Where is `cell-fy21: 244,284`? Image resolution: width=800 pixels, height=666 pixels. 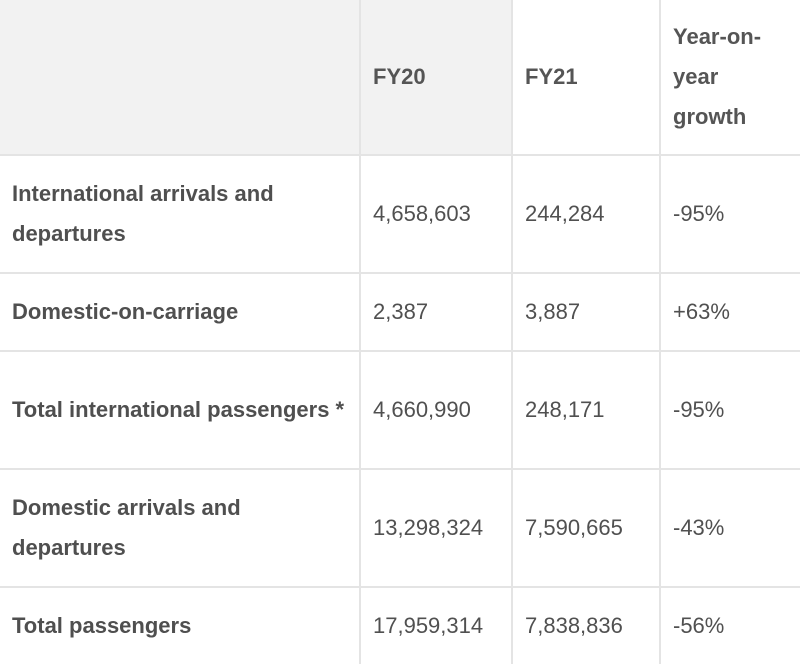
cell-fy21: 244,284 is located at coordinates (586, 214).